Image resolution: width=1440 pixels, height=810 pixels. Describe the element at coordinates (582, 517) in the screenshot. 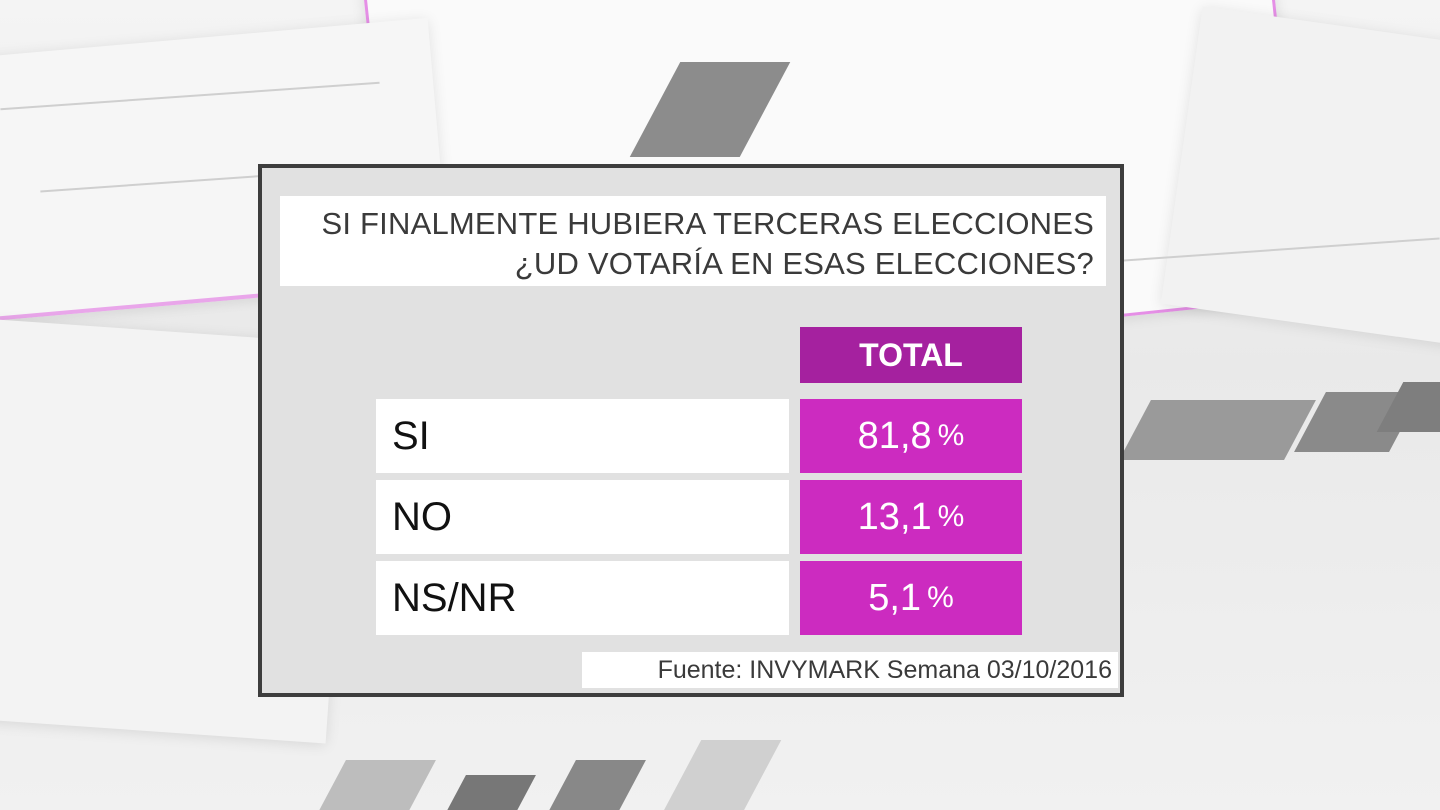

I see `row-label: NO` at that location.